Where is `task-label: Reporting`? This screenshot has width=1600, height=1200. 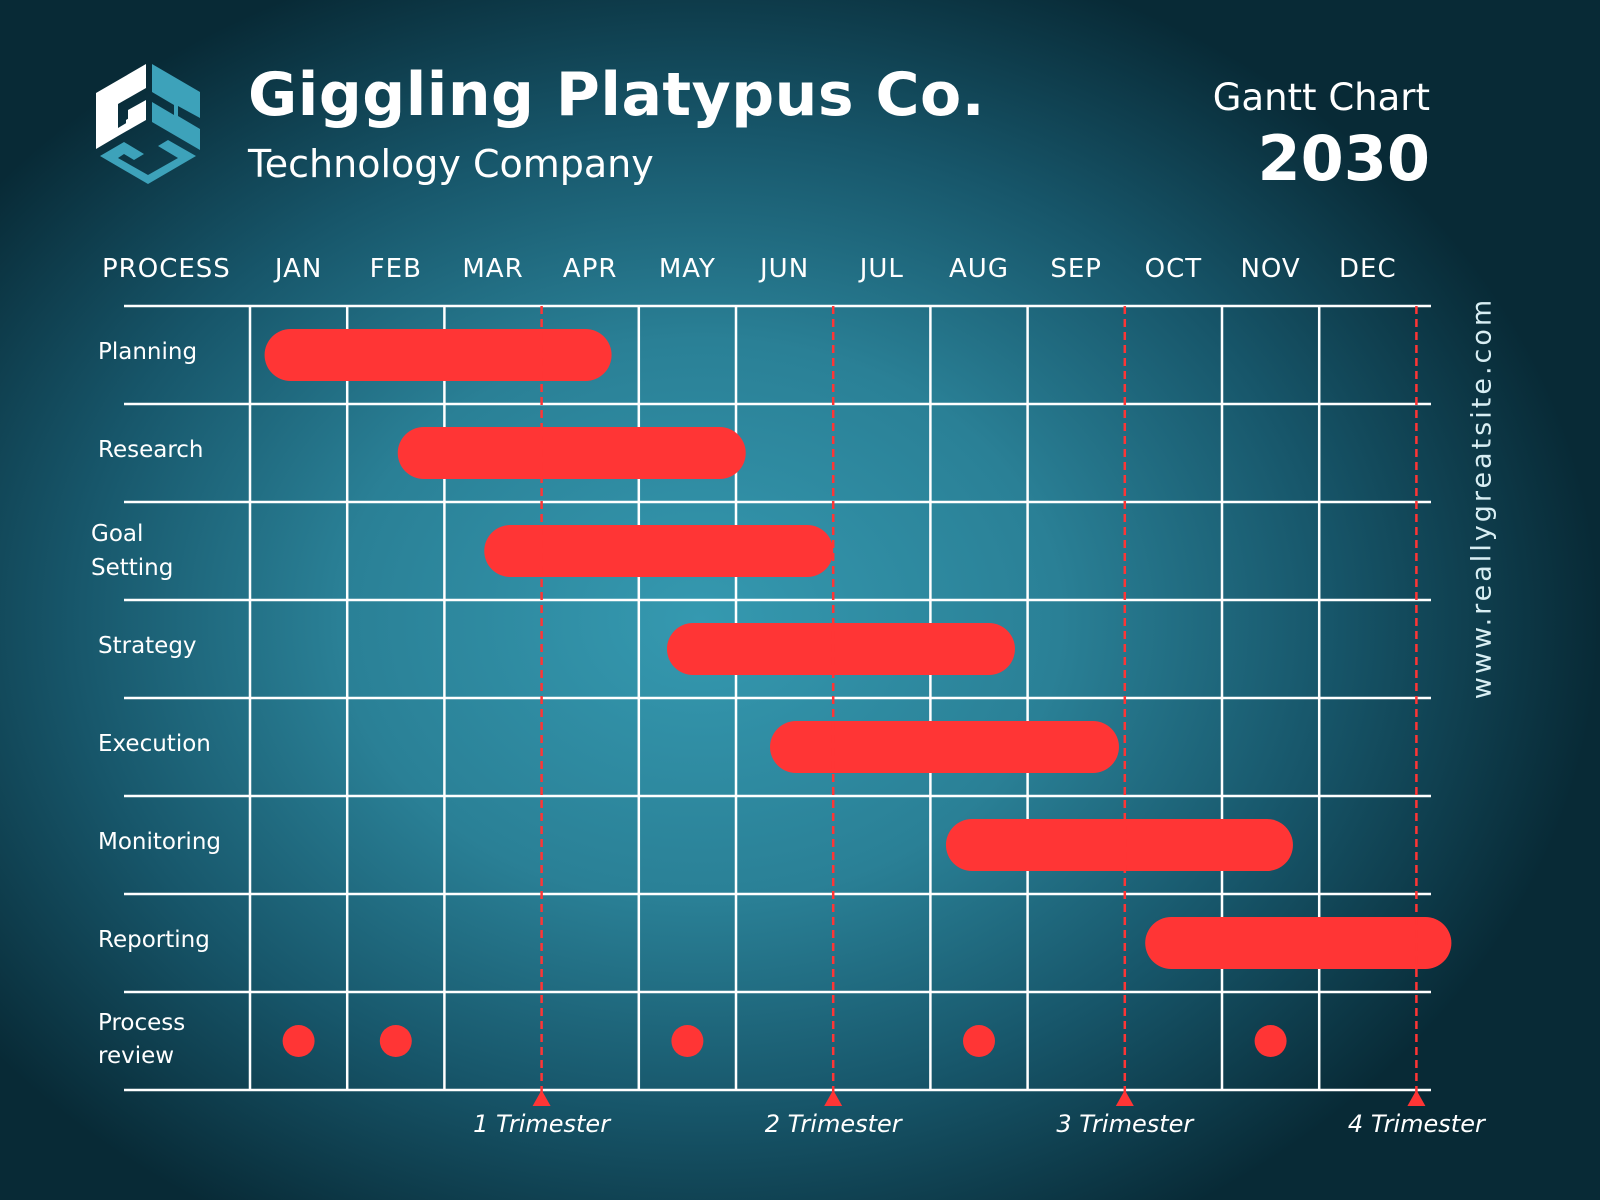 task-label: Reporting is located at coordinates (154, 940).